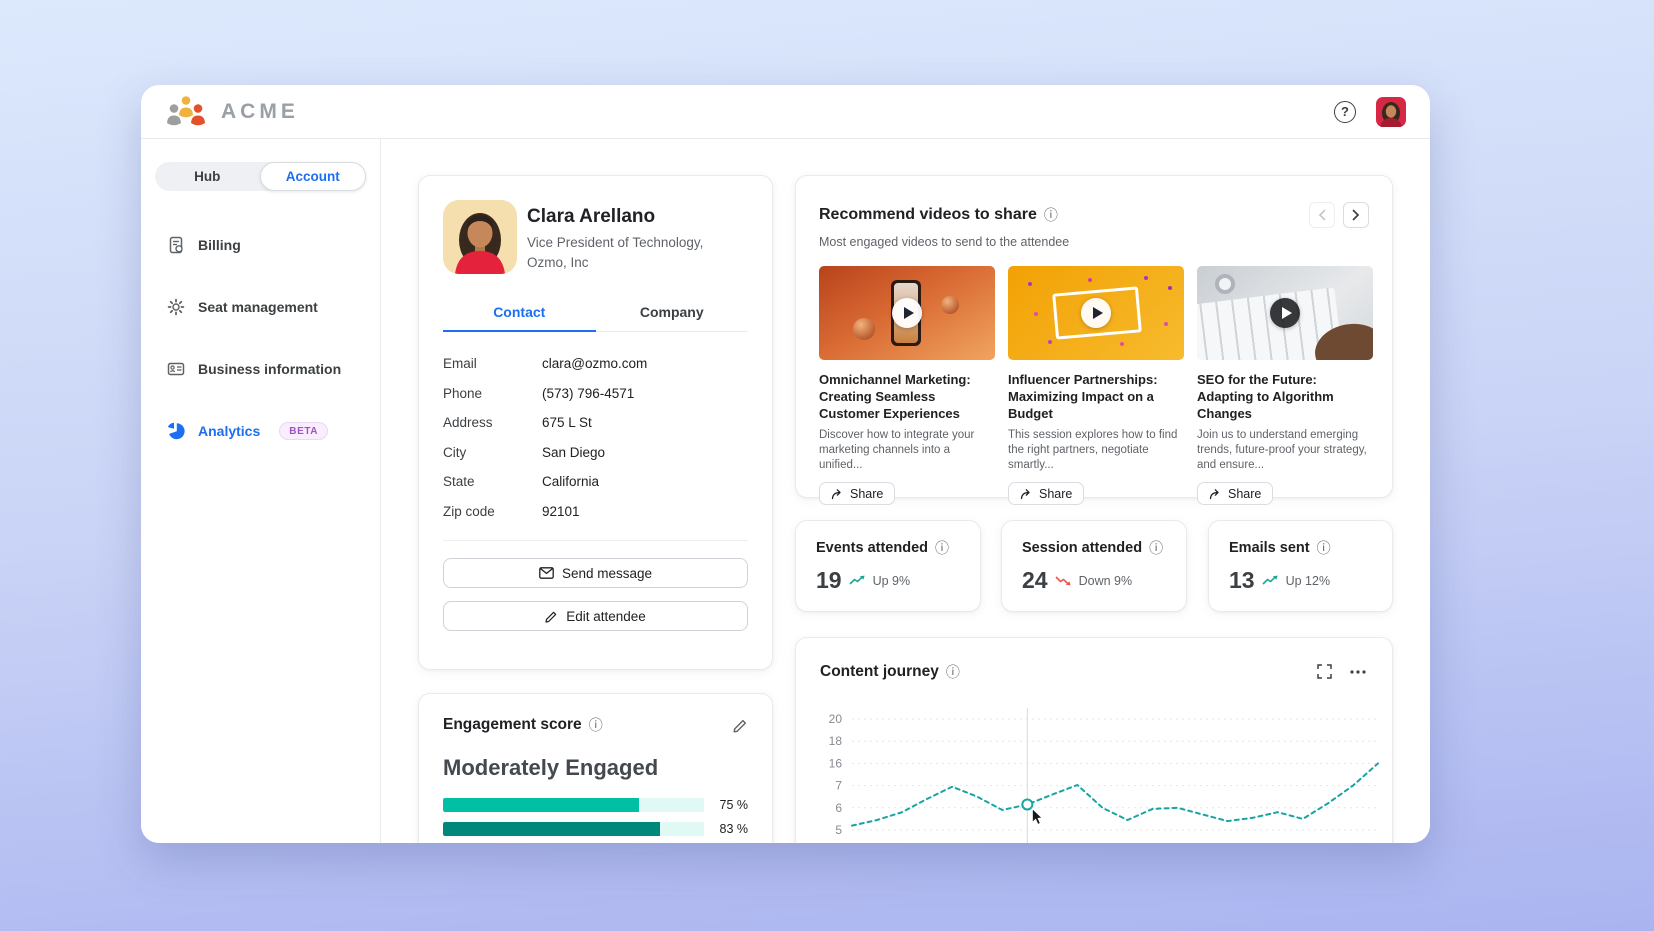 This screenshot has height=931, width=1654. I want to click on tab-contact: Contact, so click(519, 314).